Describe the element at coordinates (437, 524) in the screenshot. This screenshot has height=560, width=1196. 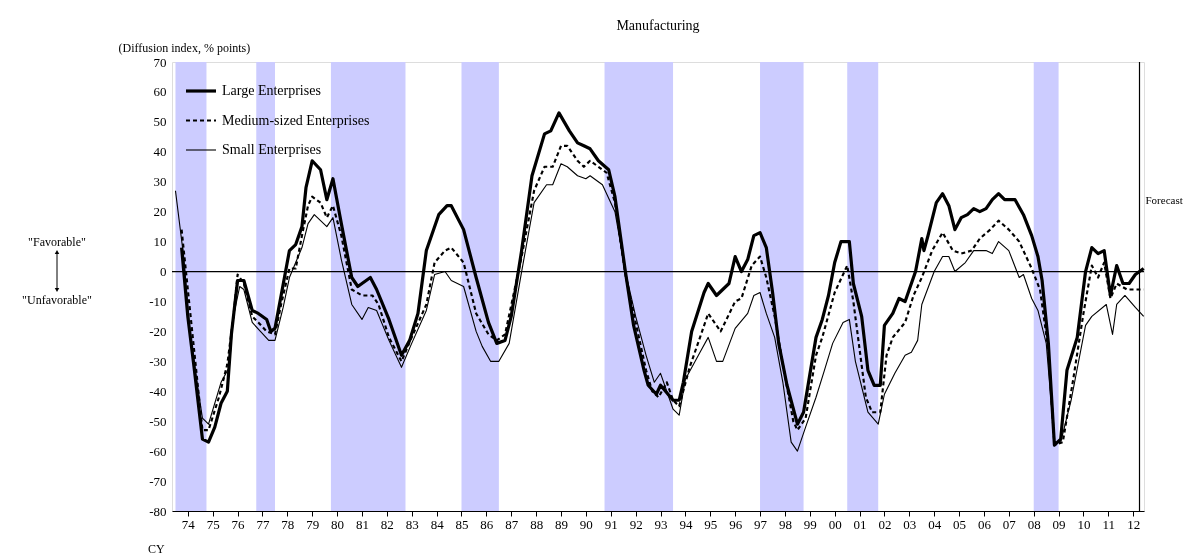
I see `x-tick-label: 84` at that location.